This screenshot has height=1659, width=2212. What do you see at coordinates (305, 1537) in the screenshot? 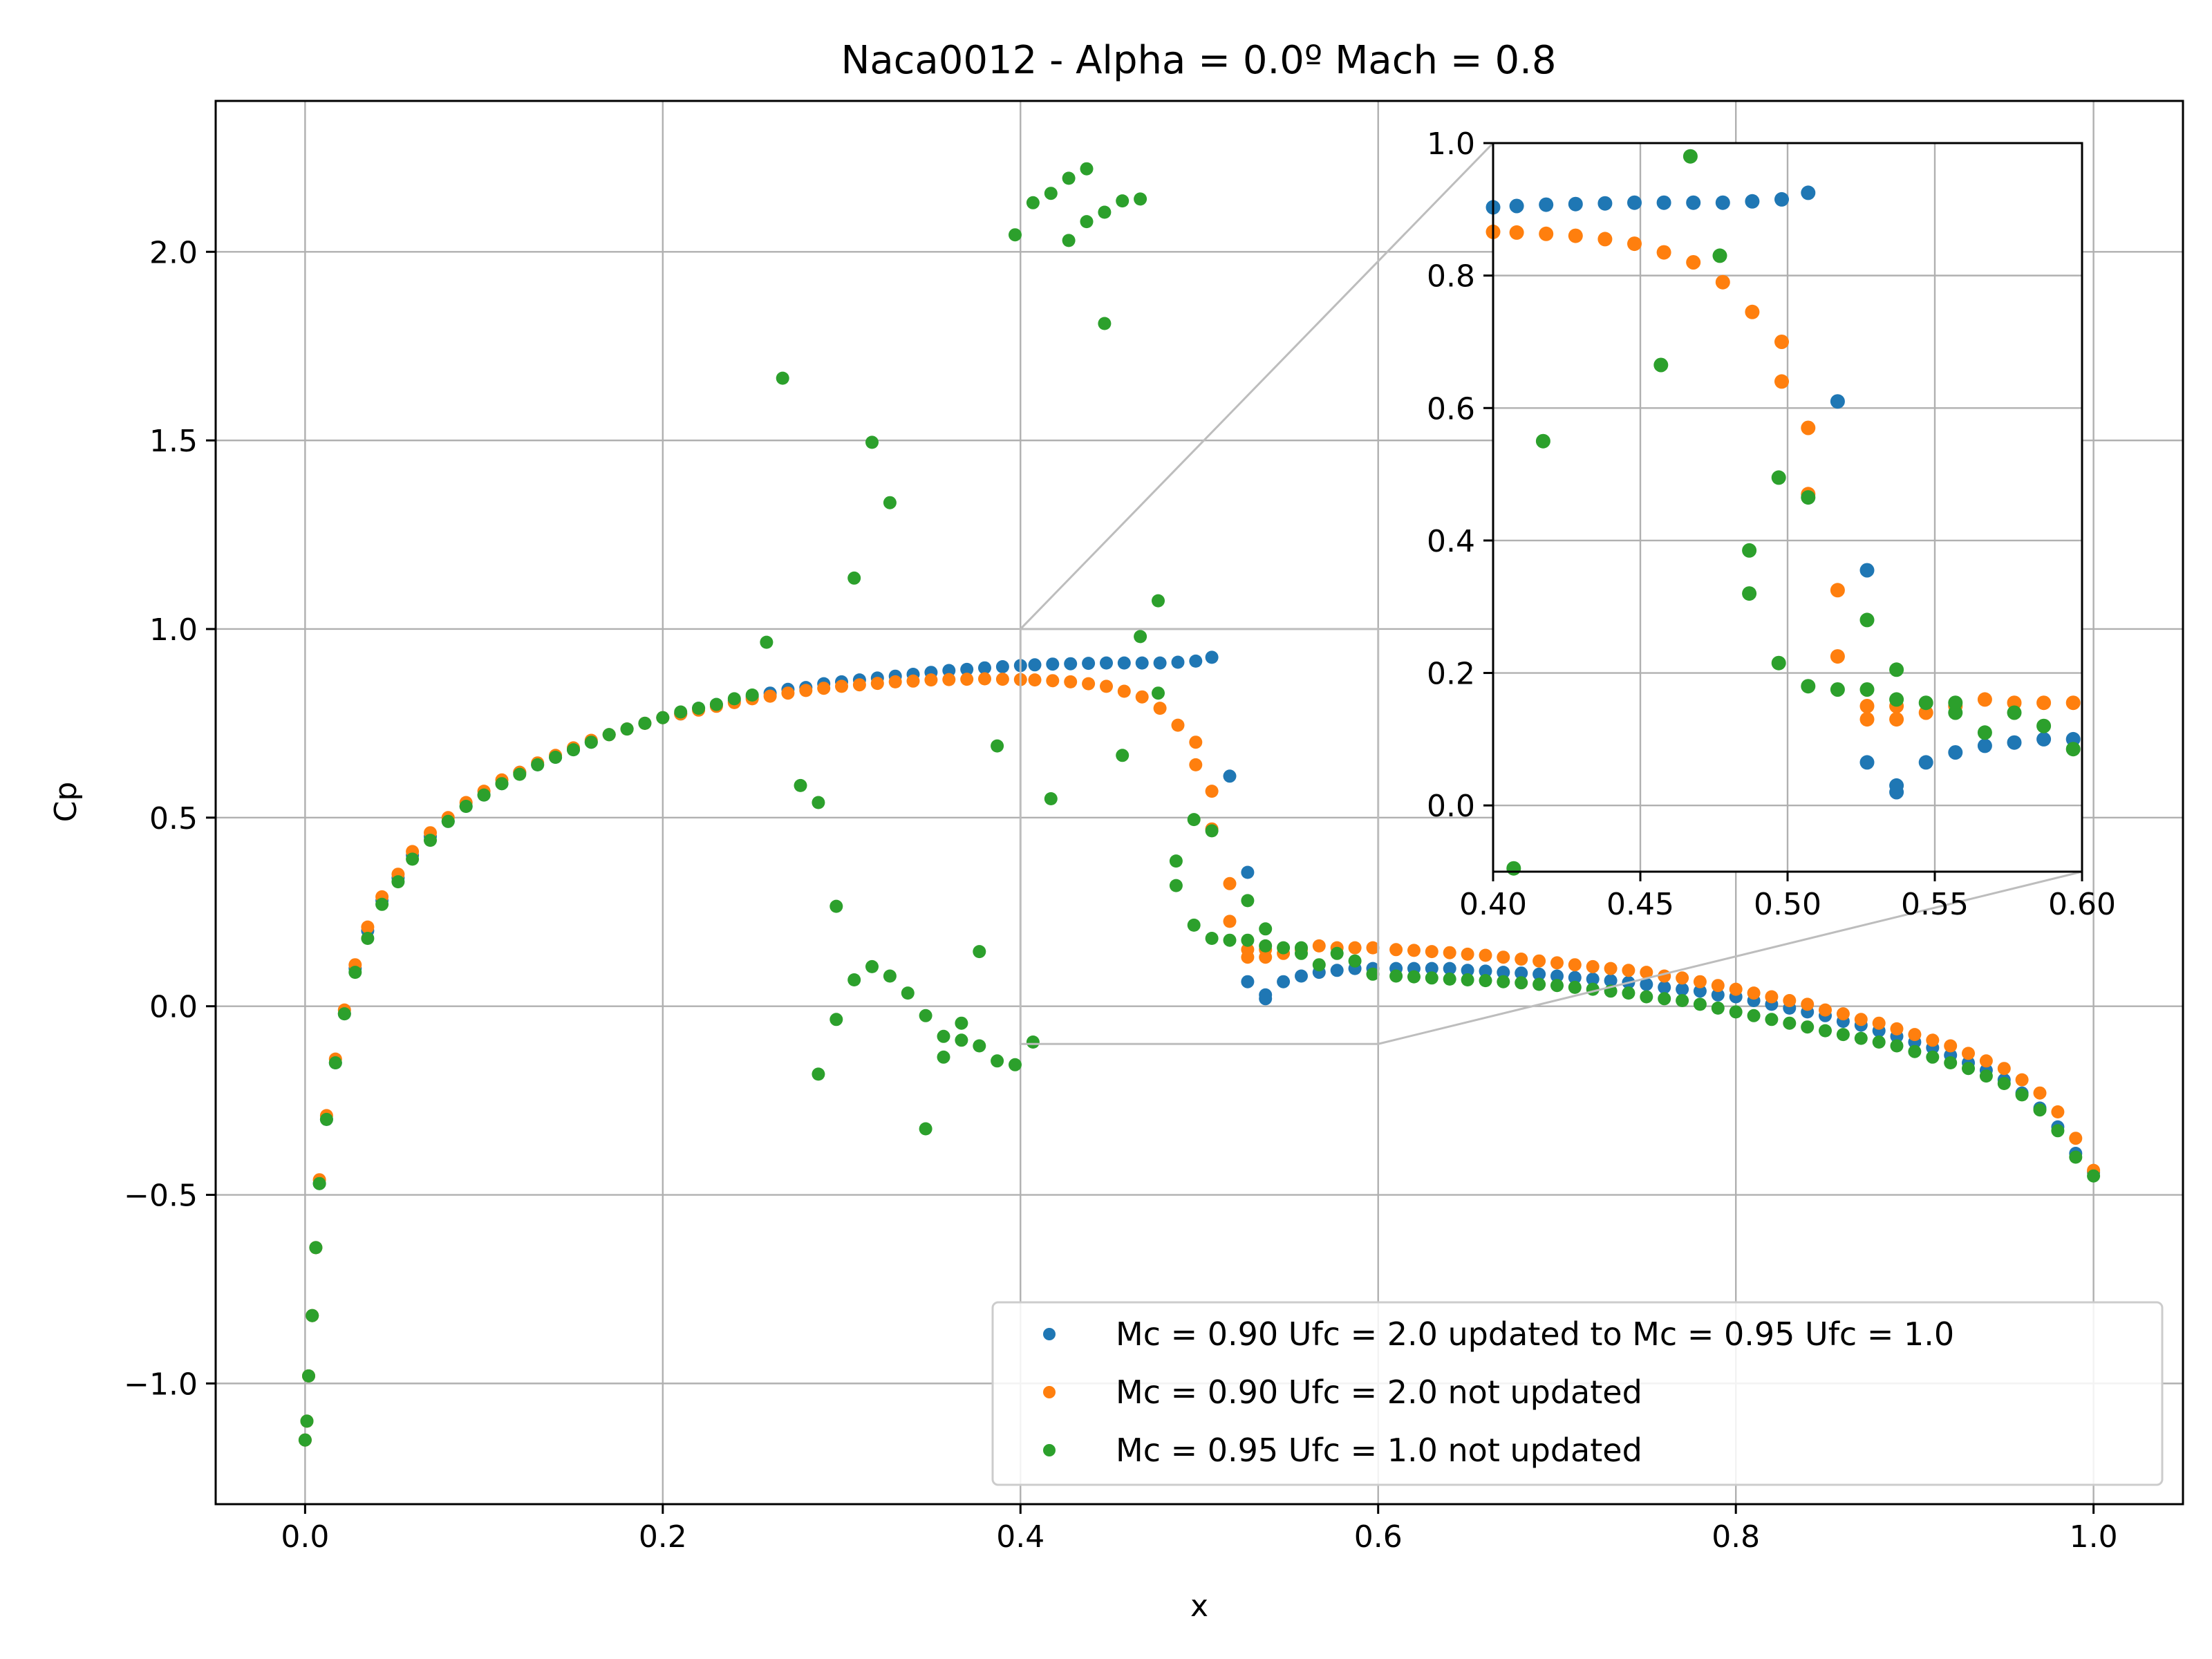
I see `x-tick-label: 0.0` at bounding box center [305, 1537].